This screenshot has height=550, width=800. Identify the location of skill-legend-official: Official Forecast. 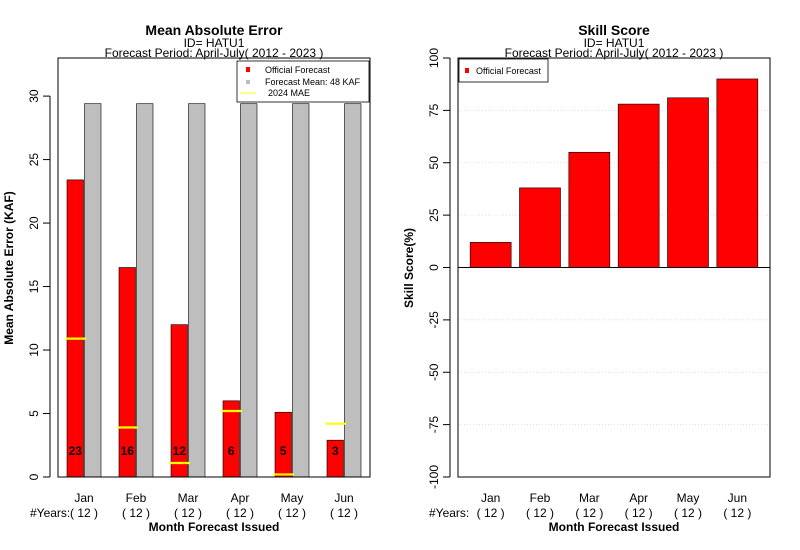
(508, 71).